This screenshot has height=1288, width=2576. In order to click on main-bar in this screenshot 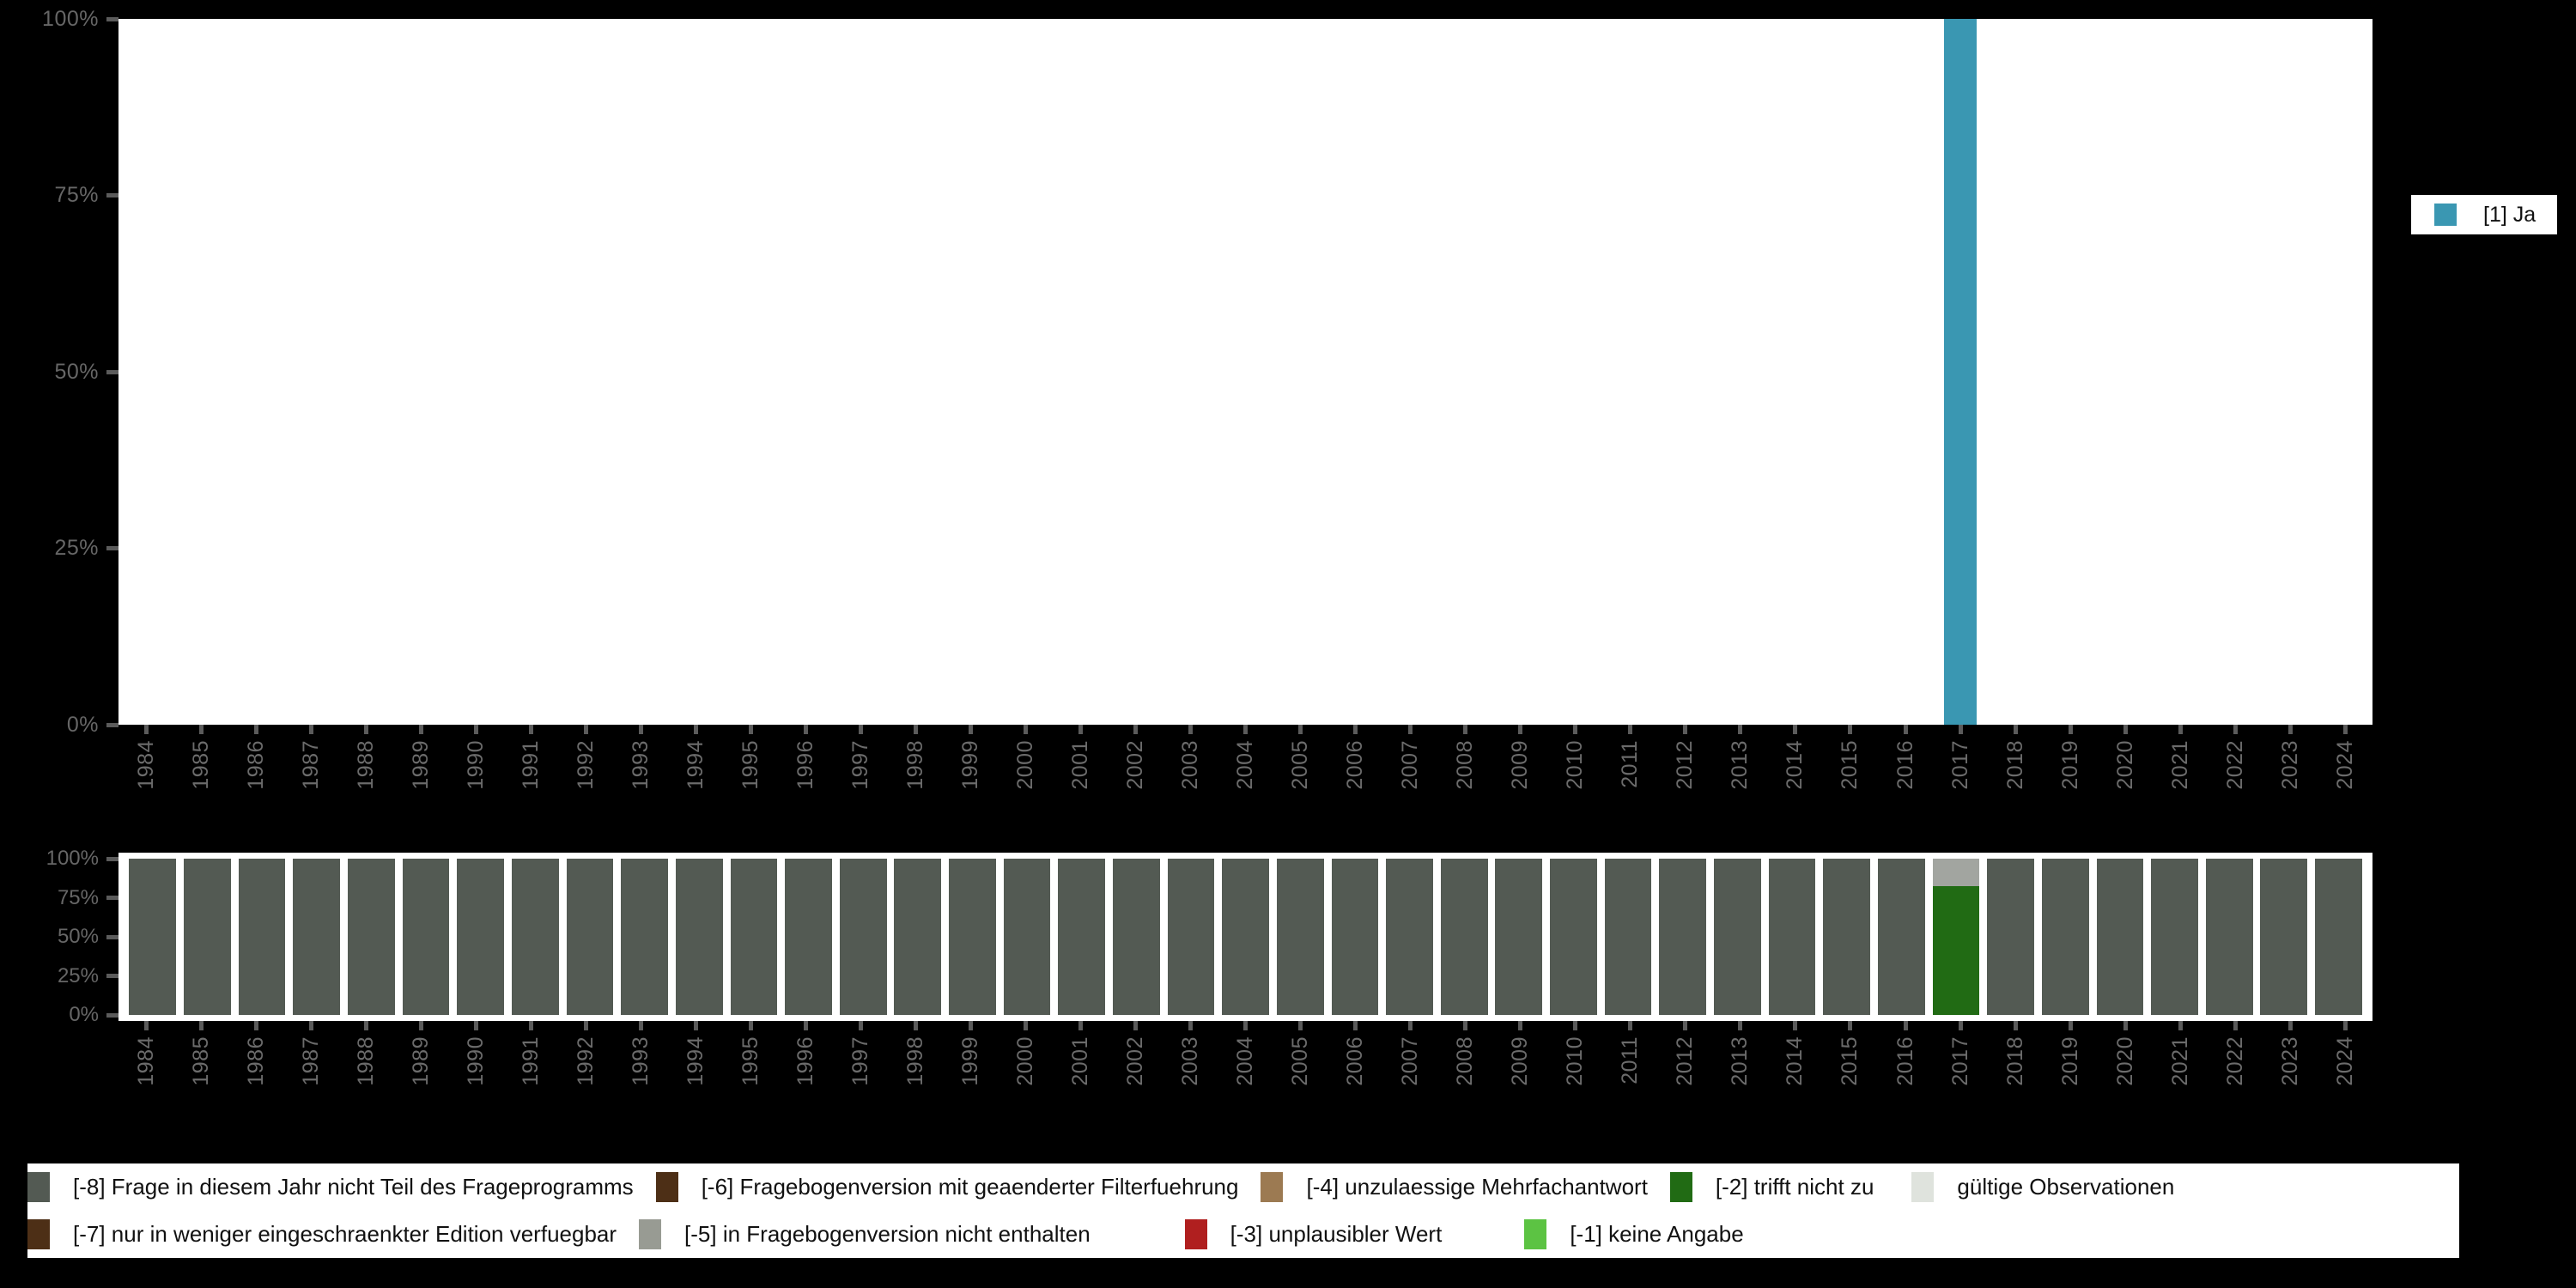, I will do `click(1960, 372)`.